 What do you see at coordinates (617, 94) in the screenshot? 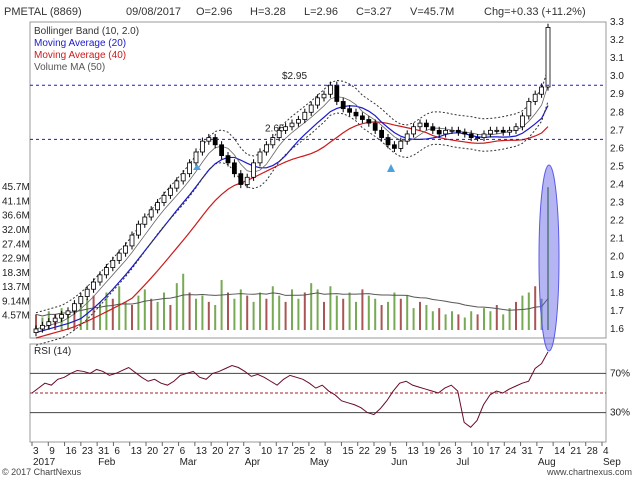
I see `price-tick-label: 2.9` at bounding box center [617, 94].